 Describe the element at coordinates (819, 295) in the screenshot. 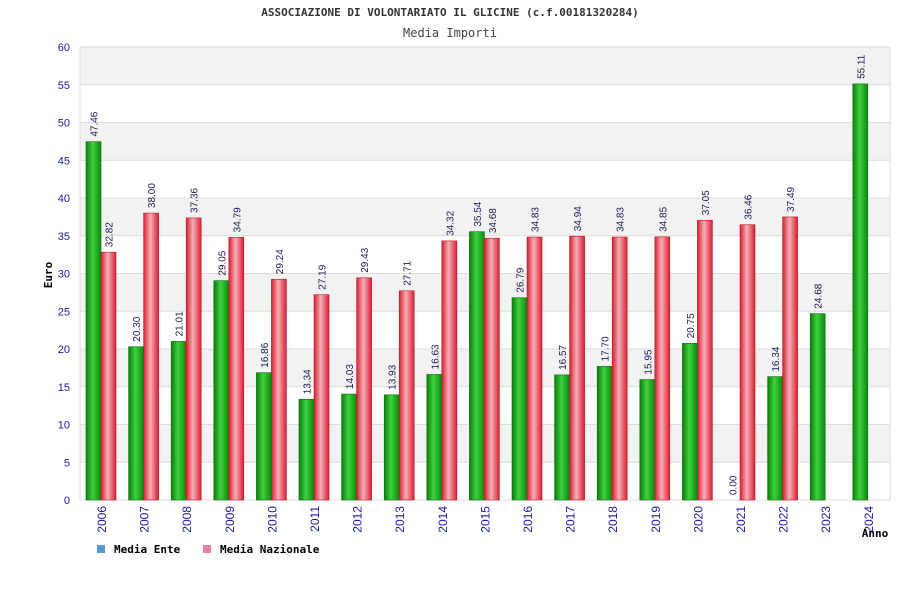

I see `data-label: 24.68` at that location.